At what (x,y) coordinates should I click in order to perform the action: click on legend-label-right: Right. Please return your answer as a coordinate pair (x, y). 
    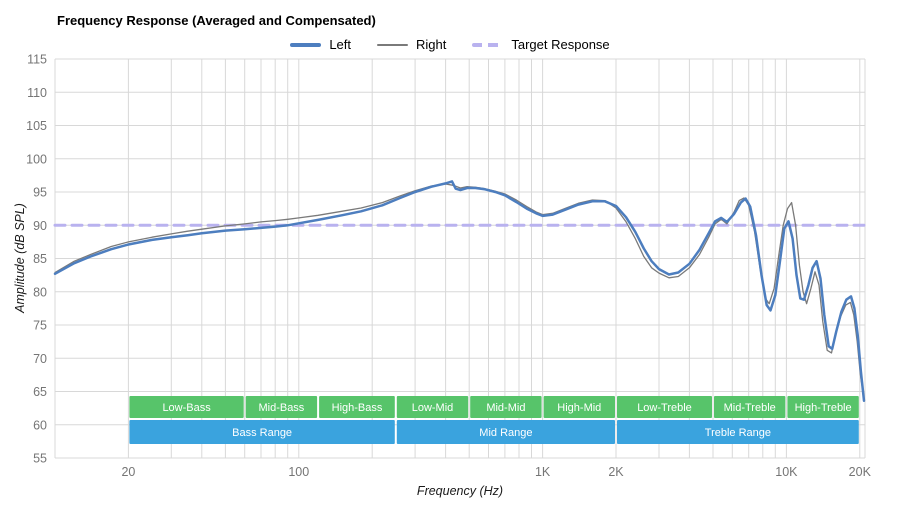
    Looking at the image, I should click on (431, 44).